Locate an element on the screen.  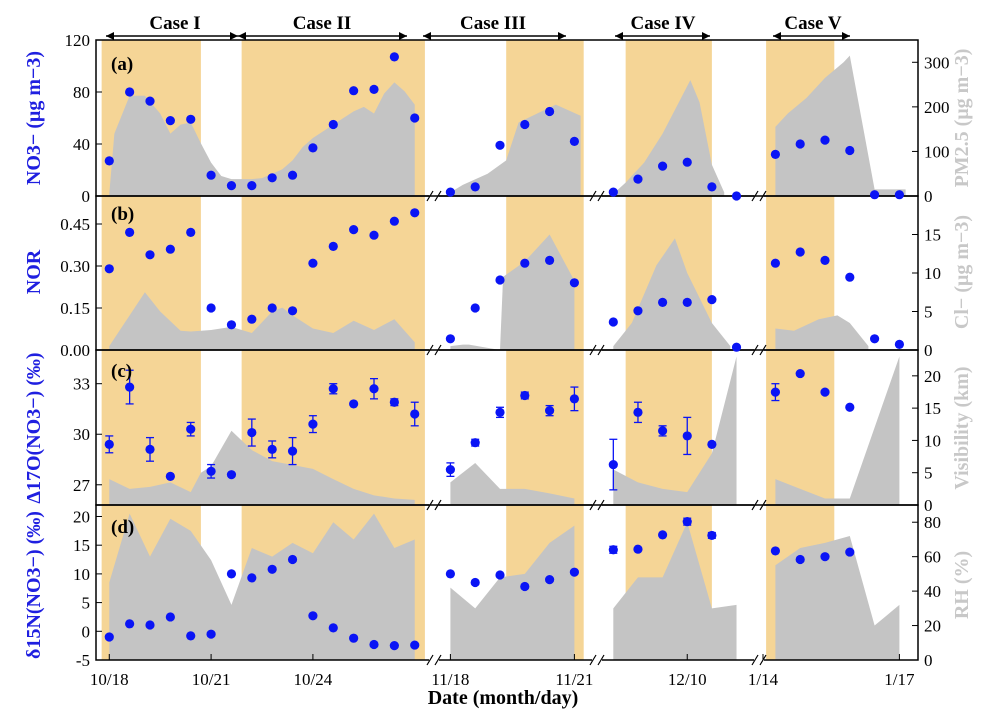
case-label-3: Case III is located at coordinates (493, 23).